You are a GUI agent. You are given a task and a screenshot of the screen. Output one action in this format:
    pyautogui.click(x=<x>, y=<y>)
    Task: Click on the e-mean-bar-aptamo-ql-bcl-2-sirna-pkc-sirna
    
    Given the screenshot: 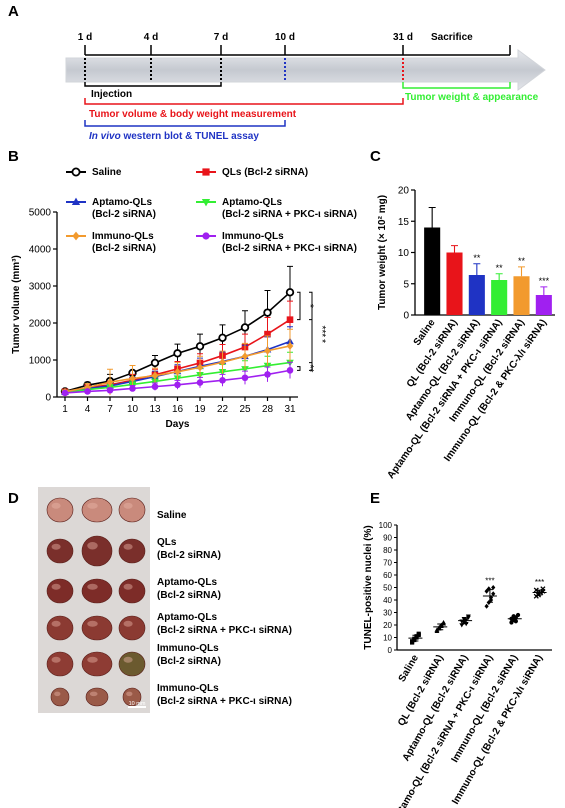 What is the action you would take?
    pyautogui.click(x=489, y=596)
    